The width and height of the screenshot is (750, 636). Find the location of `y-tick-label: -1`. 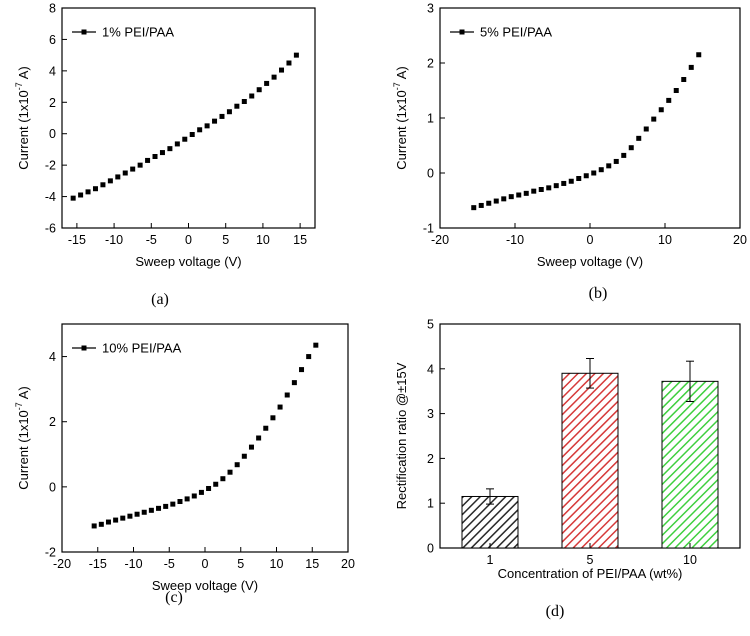

y-tick-label: -1 is located at coordinates (428, 229).